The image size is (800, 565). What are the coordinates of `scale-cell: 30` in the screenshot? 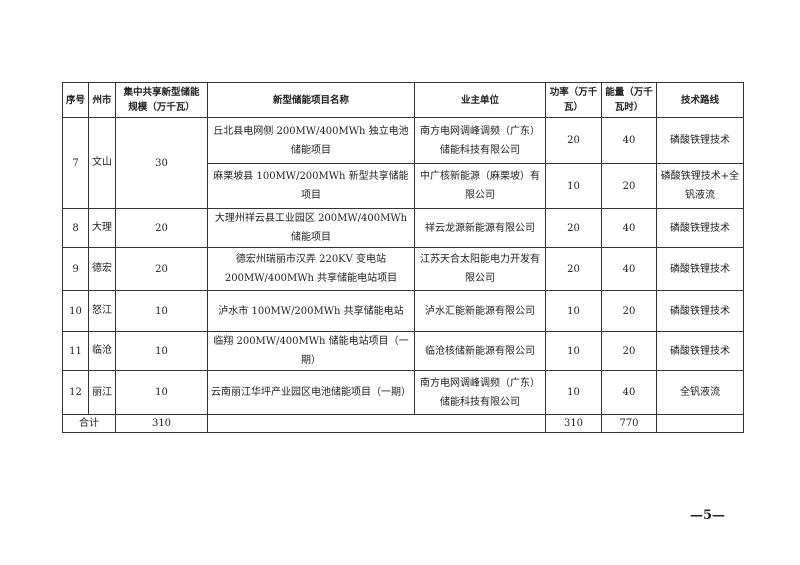 It's located at (161, 163).